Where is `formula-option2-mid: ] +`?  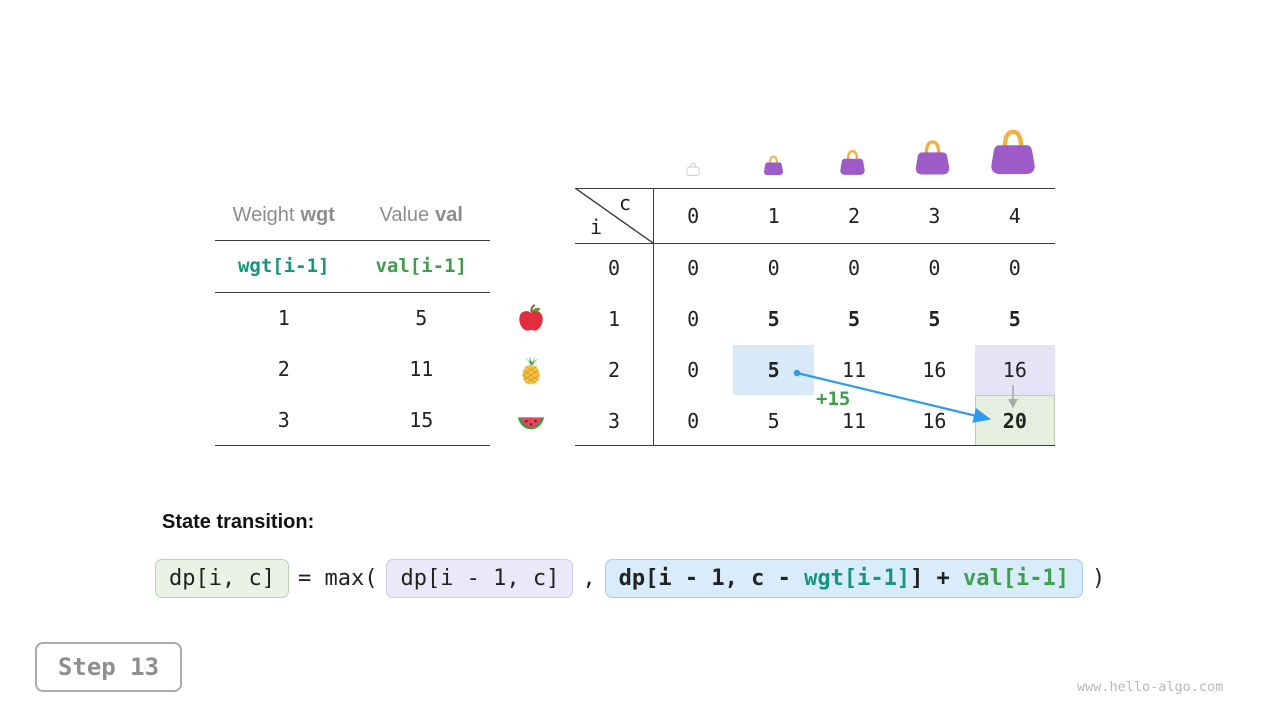 formula-option2-mid: ] + is located at coordinates (937, 578).